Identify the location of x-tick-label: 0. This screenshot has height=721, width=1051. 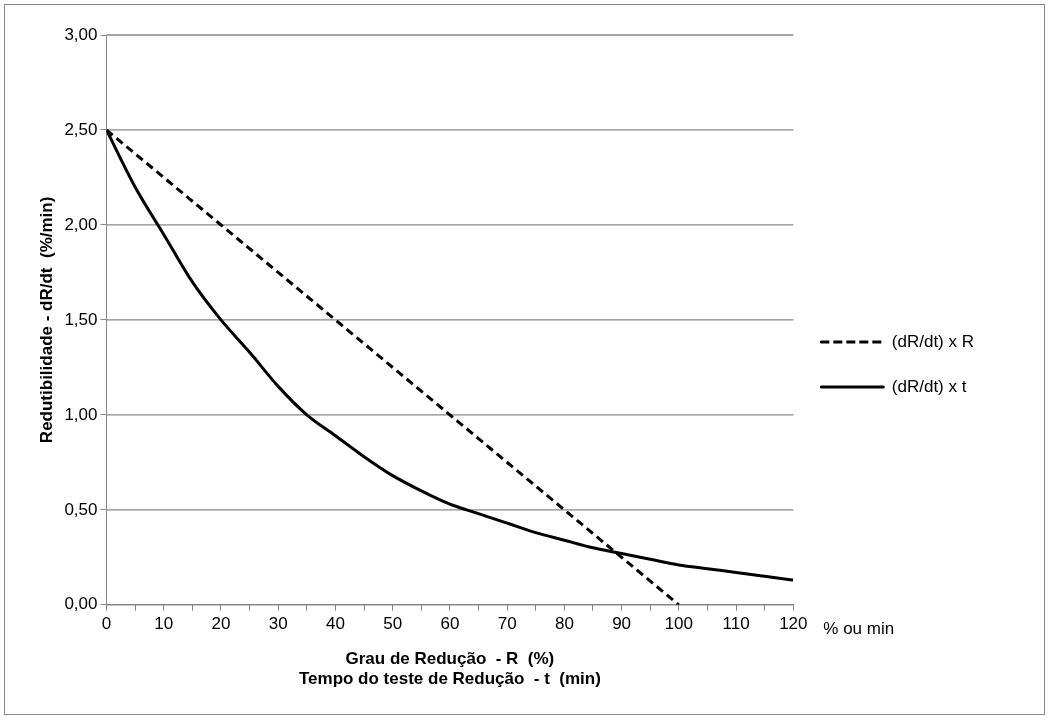
(106, 623).